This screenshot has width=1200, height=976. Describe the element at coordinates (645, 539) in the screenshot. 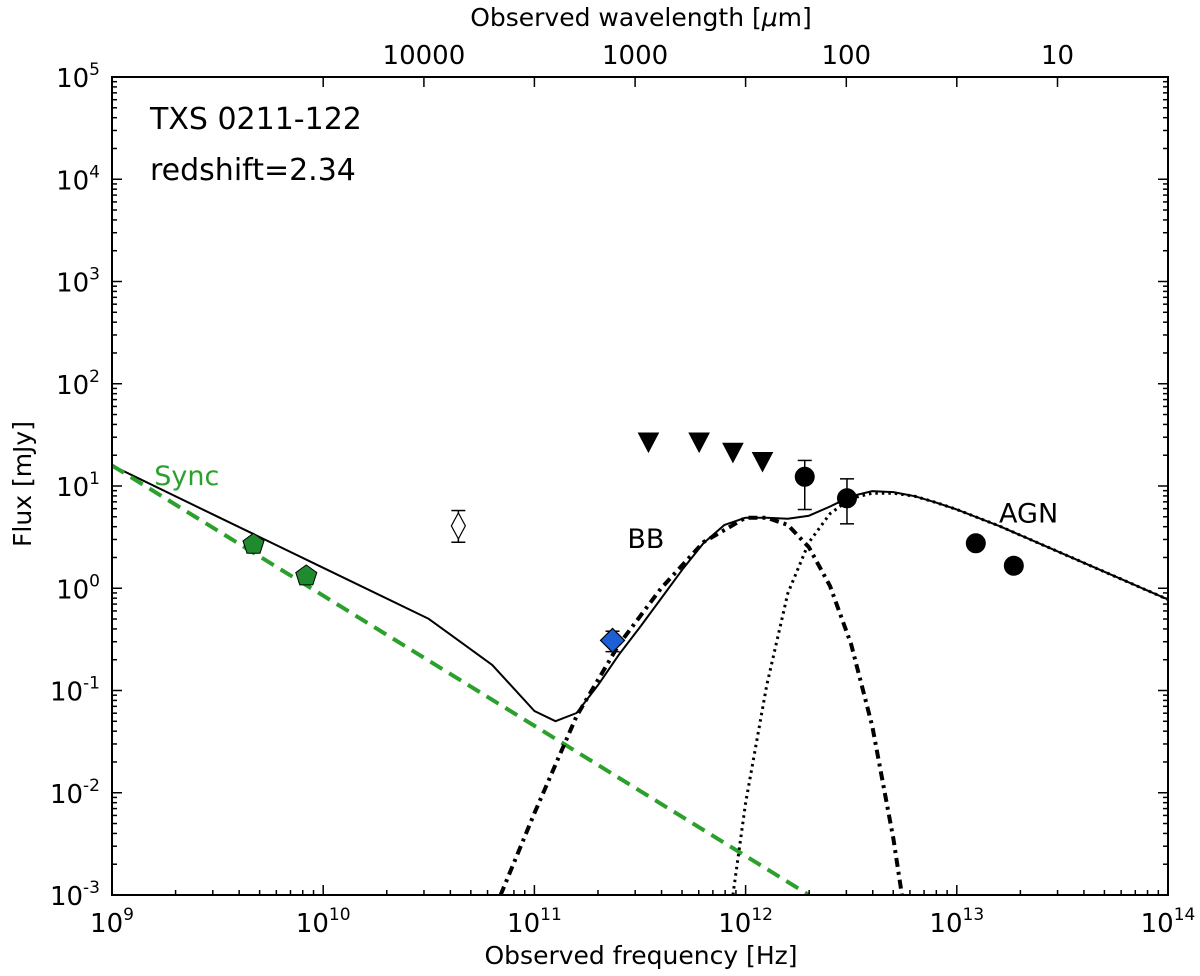

I see `annotation-bb: BB` at that location.